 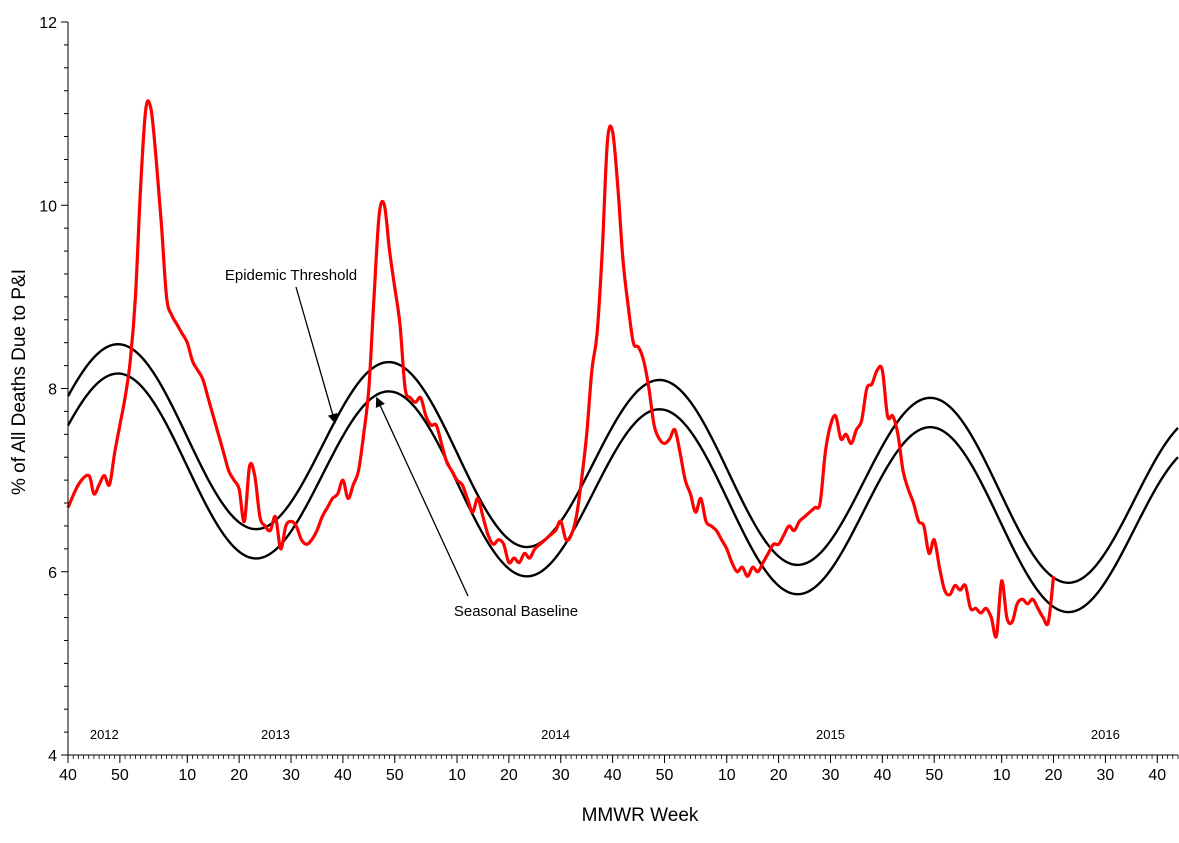 I want to click on year-label: 2013, so click(x=275, y=734).